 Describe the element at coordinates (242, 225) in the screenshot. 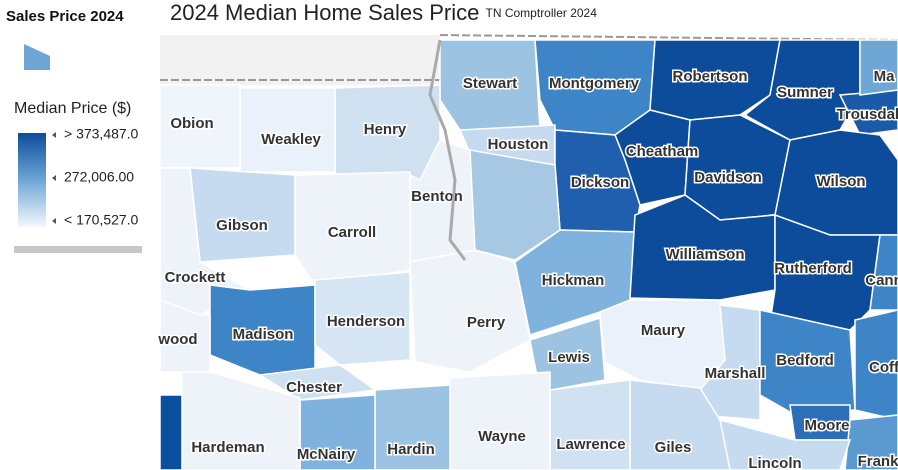

I see `county-label: Gibson` at that location.